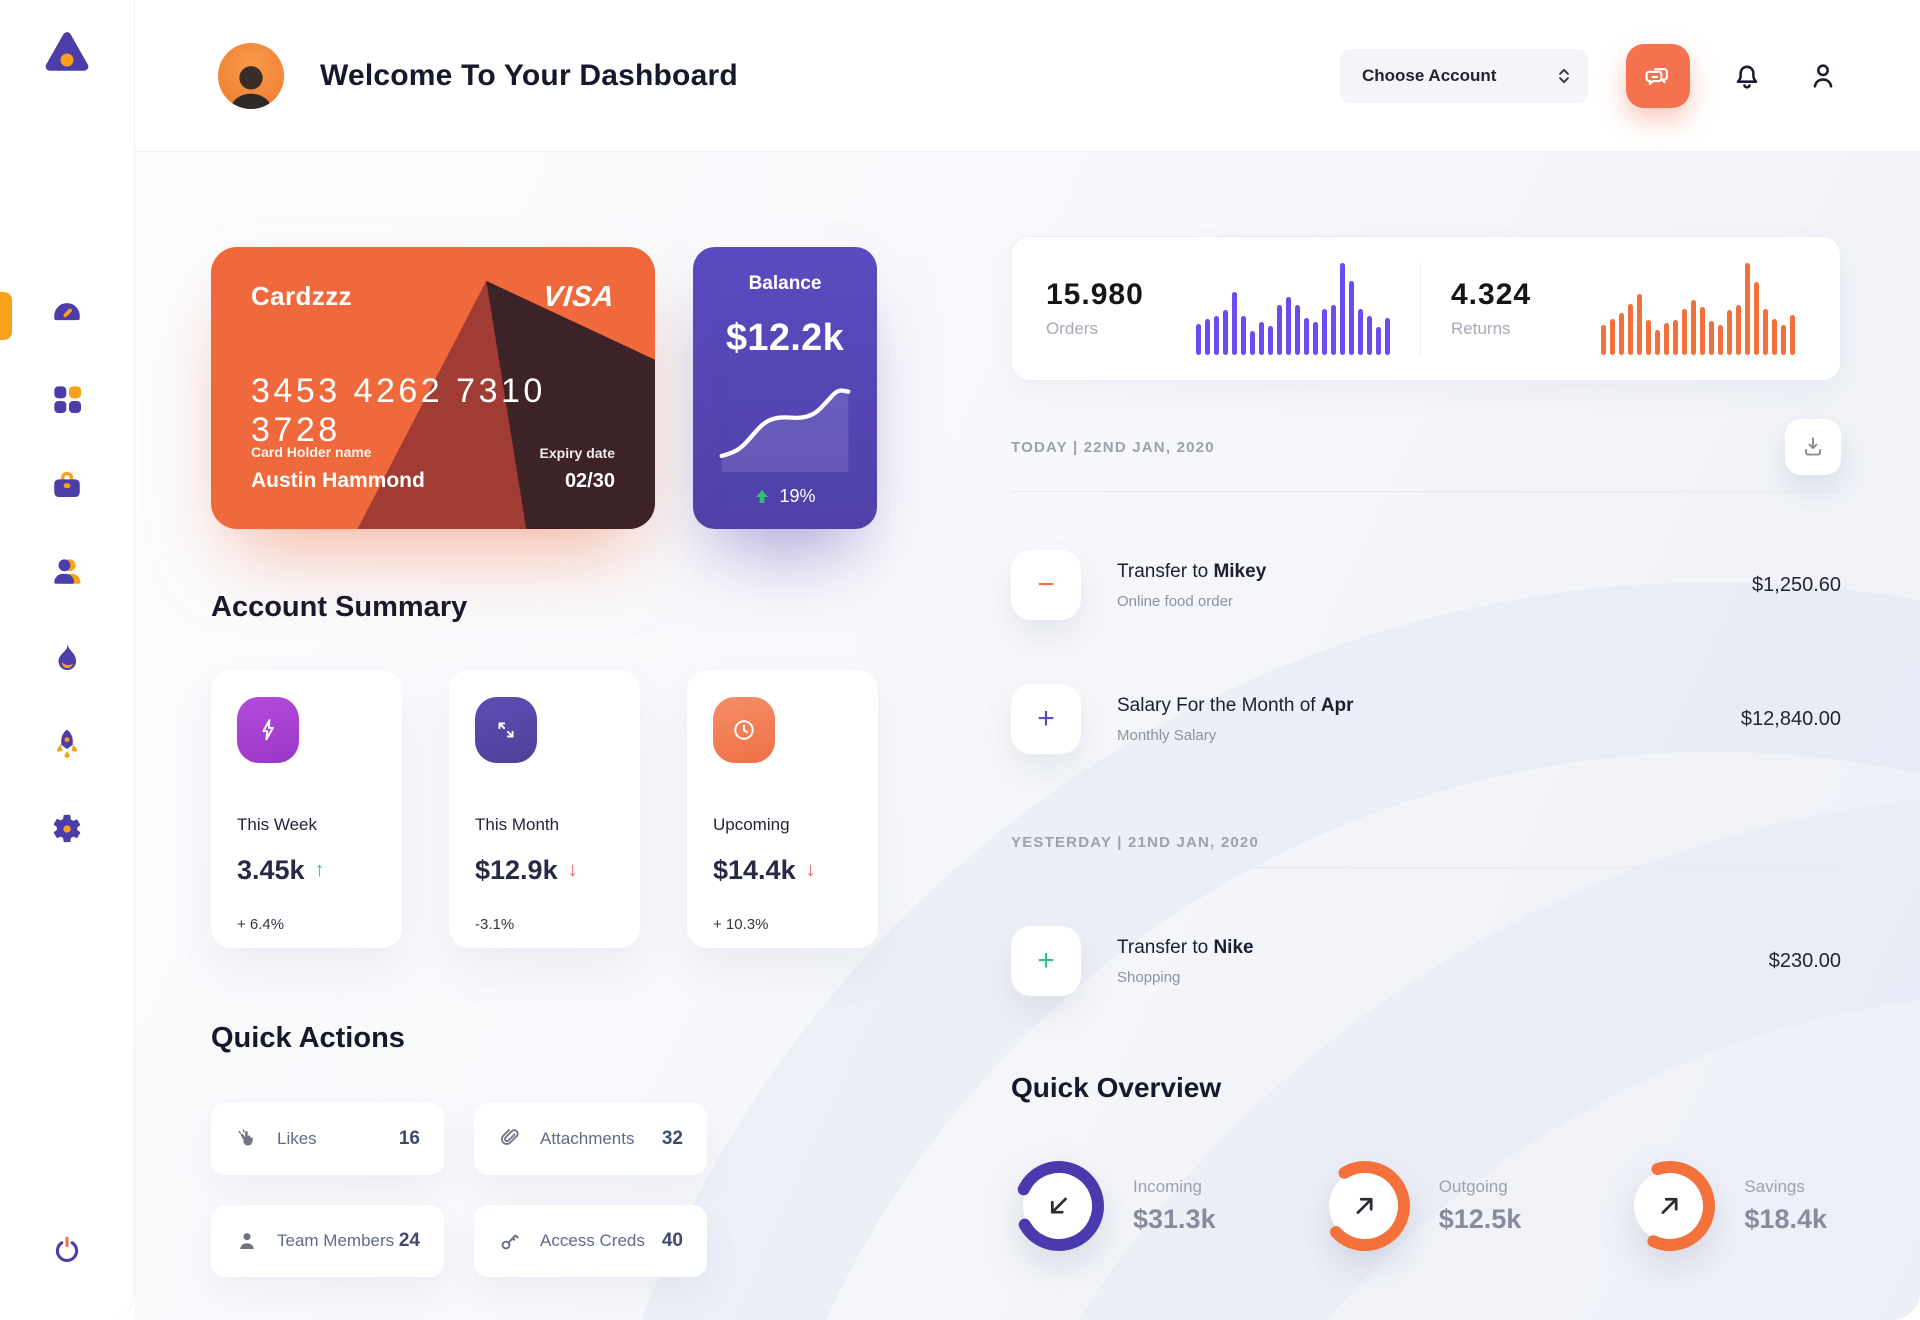  What do you see at coordinates (577, 453) in the screenshot?
I see `card-expiry-label: Expiry date` at bounding box center [577, 453].